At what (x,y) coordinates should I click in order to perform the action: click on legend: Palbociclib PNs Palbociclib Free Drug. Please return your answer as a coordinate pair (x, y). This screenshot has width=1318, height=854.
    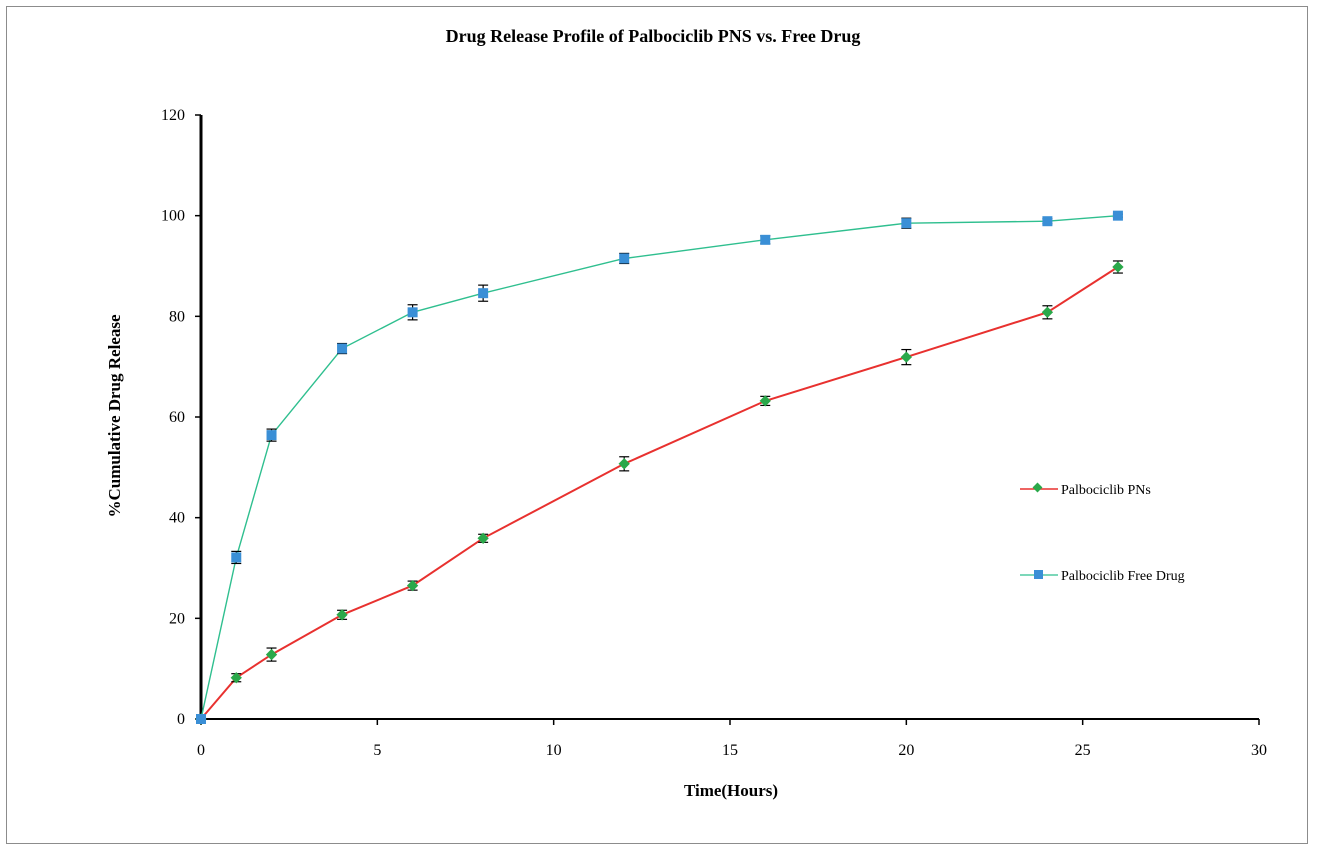
    Looking at the image, I should click on (1102, 533).